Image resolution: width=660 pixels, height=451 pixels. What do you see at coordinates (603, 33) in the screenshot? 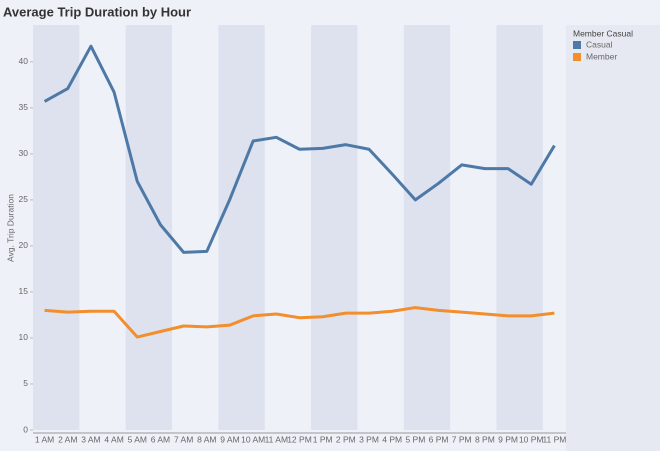
I see `legend-title: Member Casual` at bounding box center [603, 33].